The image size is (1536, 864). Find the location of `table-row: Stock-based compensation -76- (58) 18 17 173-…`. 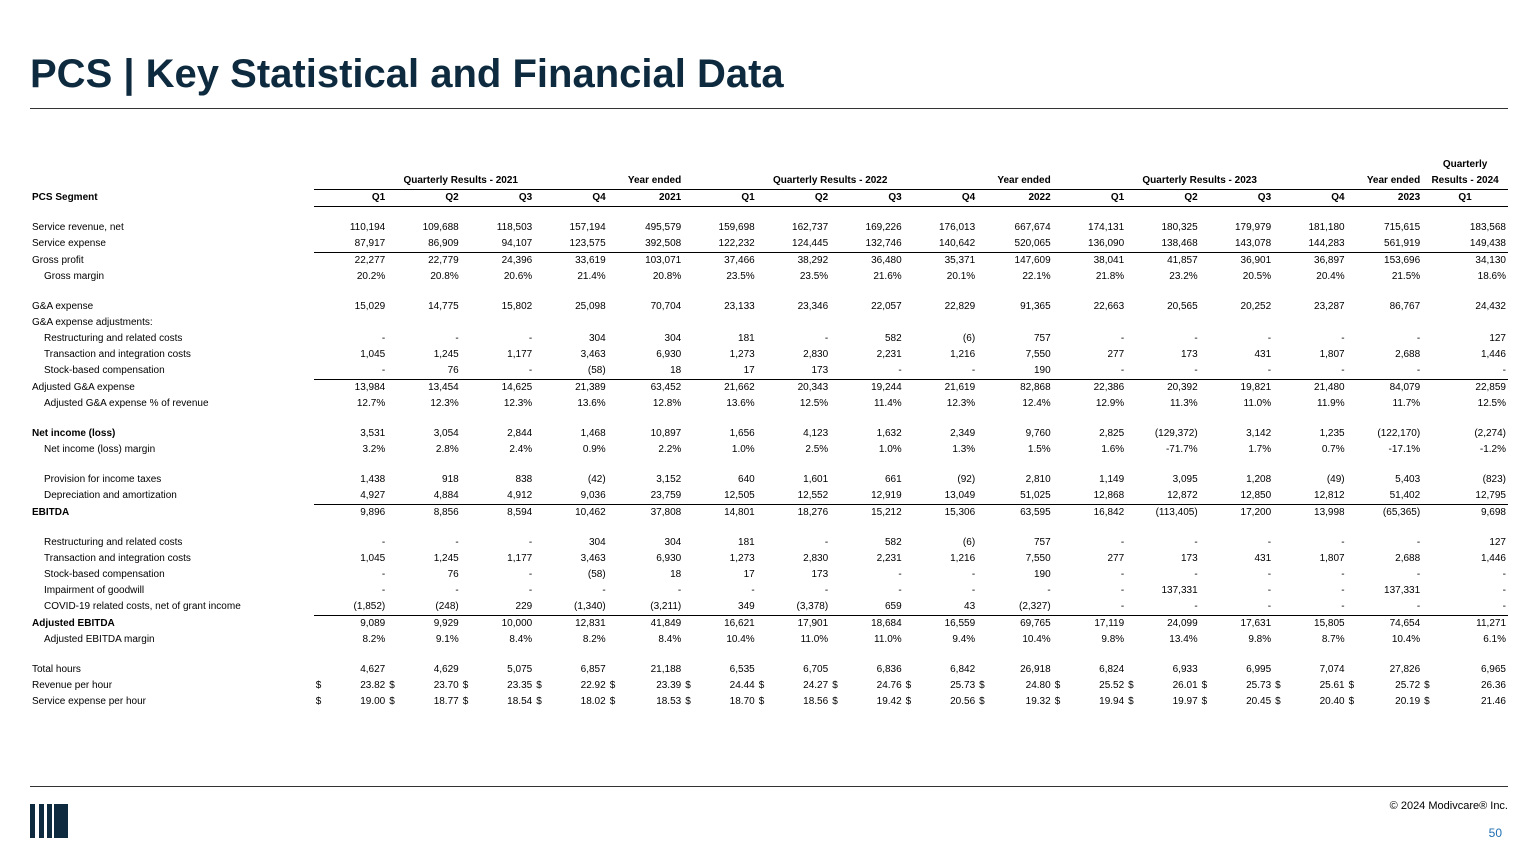

table-row: Stock-based compensation -76- (58) 18 17 173-… is located at coordinates (769, 371).